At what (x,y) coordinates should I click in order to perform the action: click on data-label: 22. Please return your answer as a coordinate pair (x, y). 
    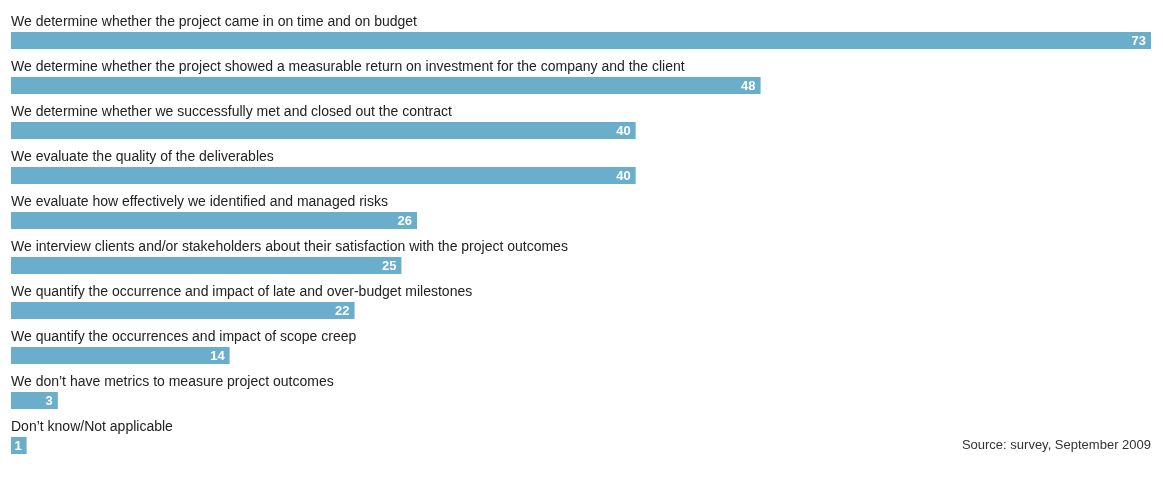
    Looking at the image, I should click on (342, 311).